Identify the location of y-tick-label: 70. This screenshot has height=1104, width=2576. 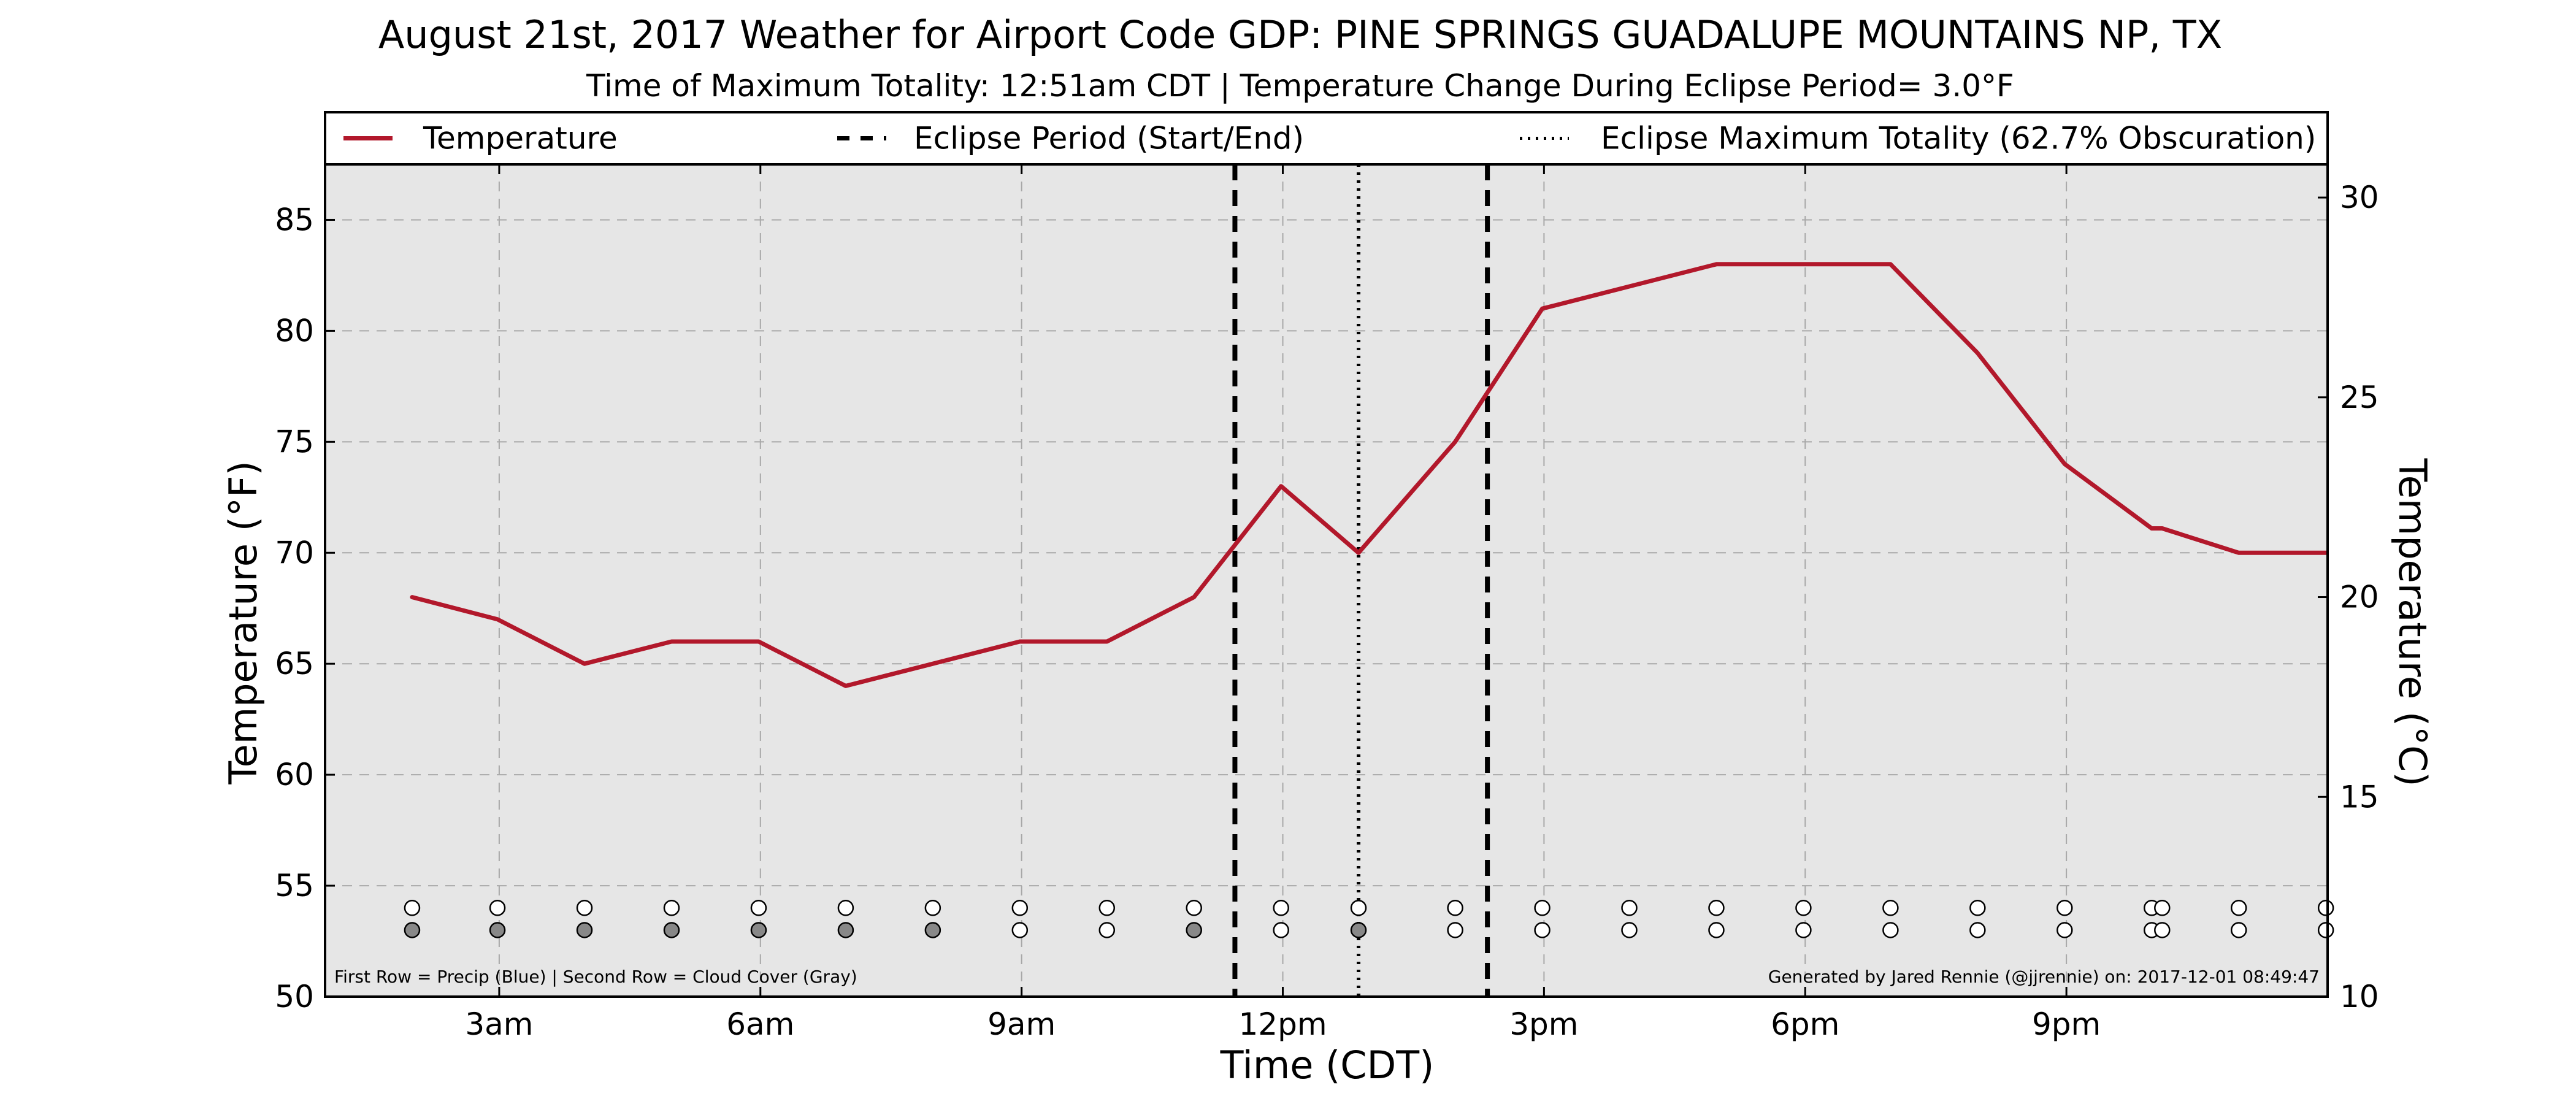
(294, 552).